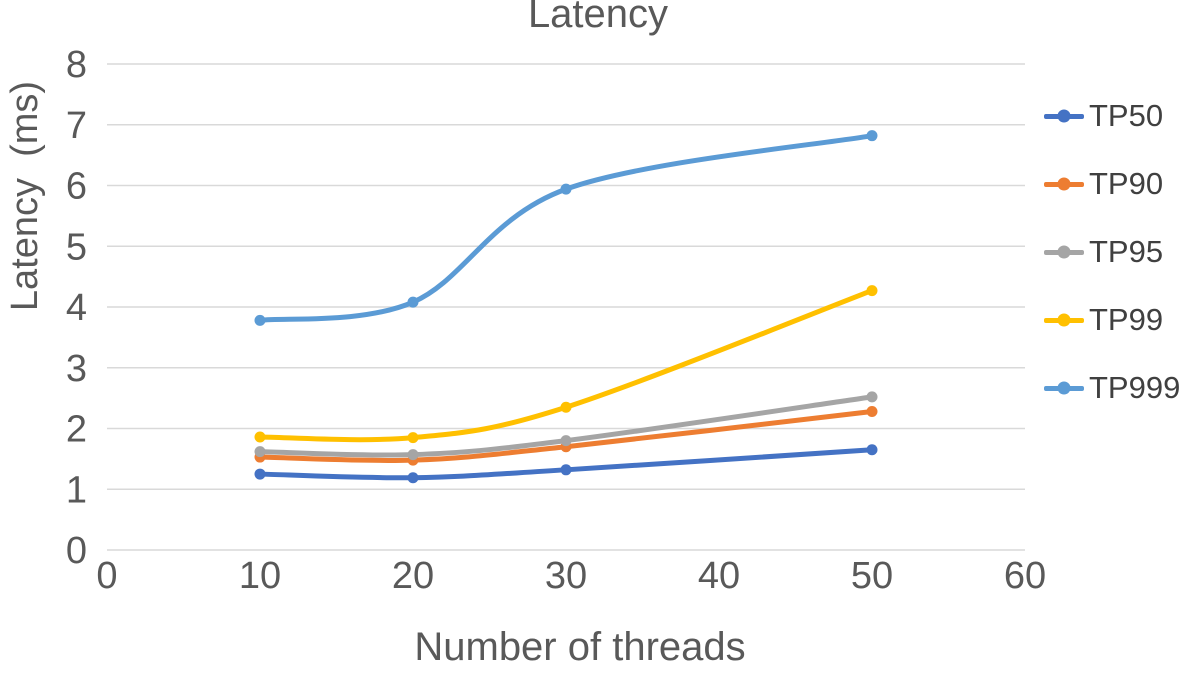 The image size is (1196, 685). I want to click on y-tick-label: 0, so click(76, 551).